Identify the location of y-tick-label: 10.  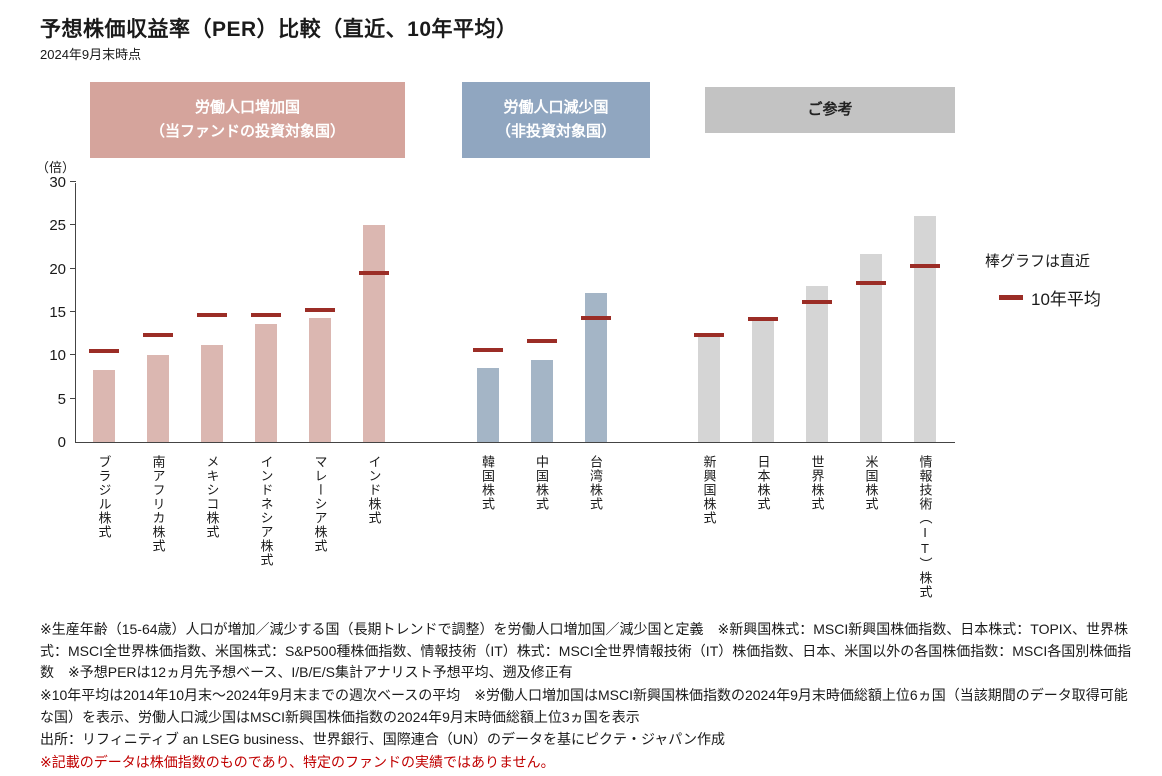
(57, 356).